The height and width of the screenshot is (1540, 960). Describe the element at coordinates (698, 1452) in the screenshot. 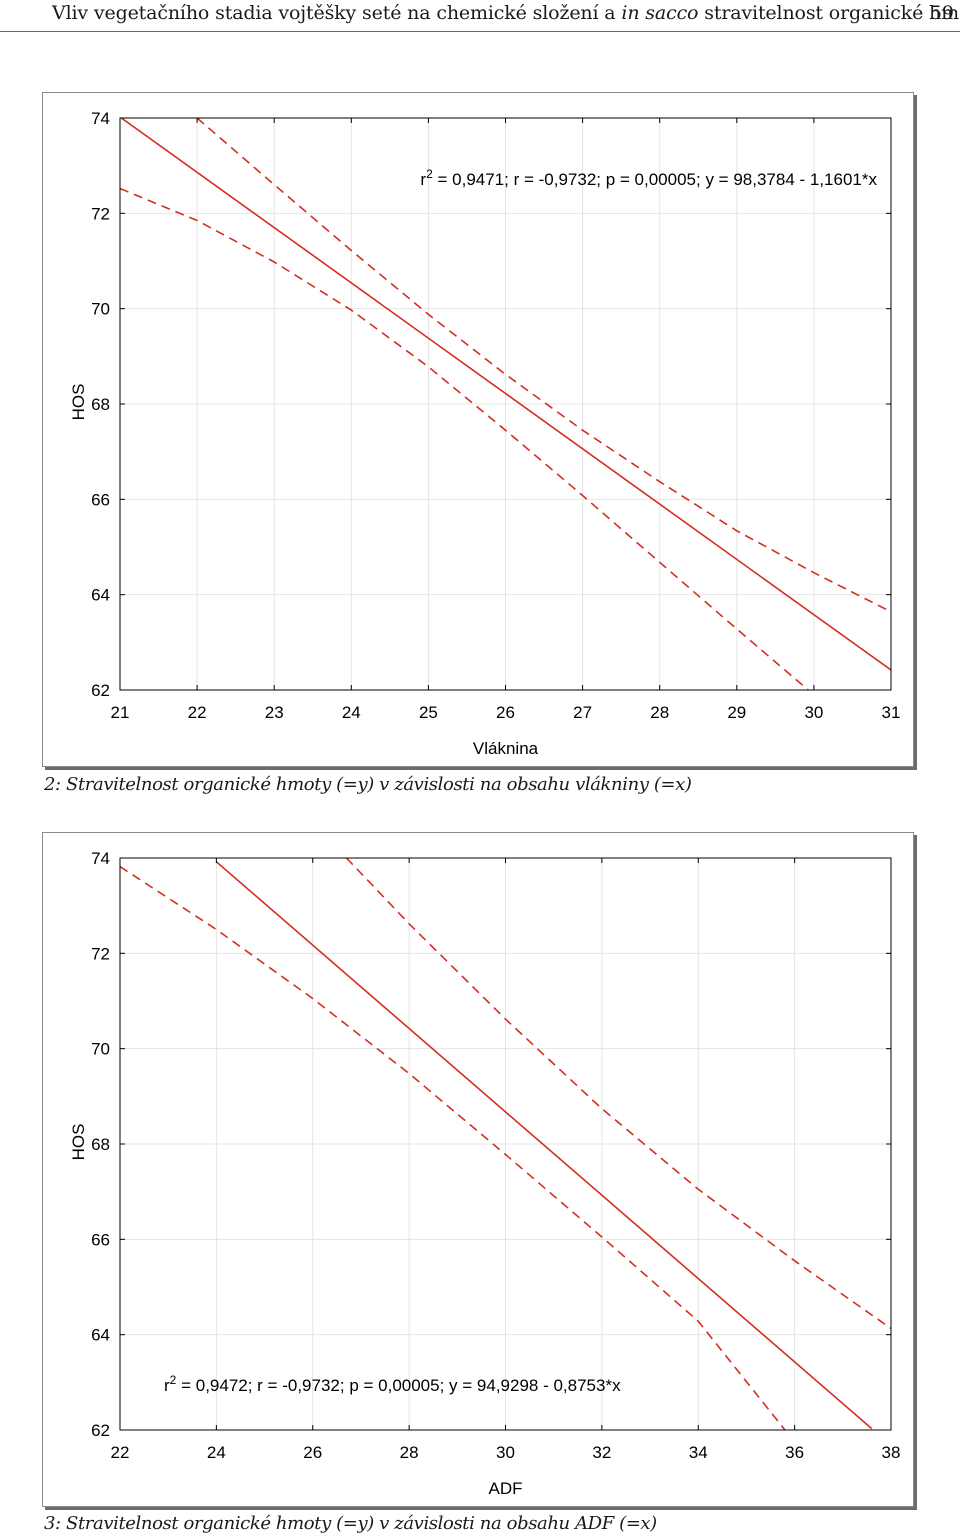

I see `x-tick-label: 34` at that location.